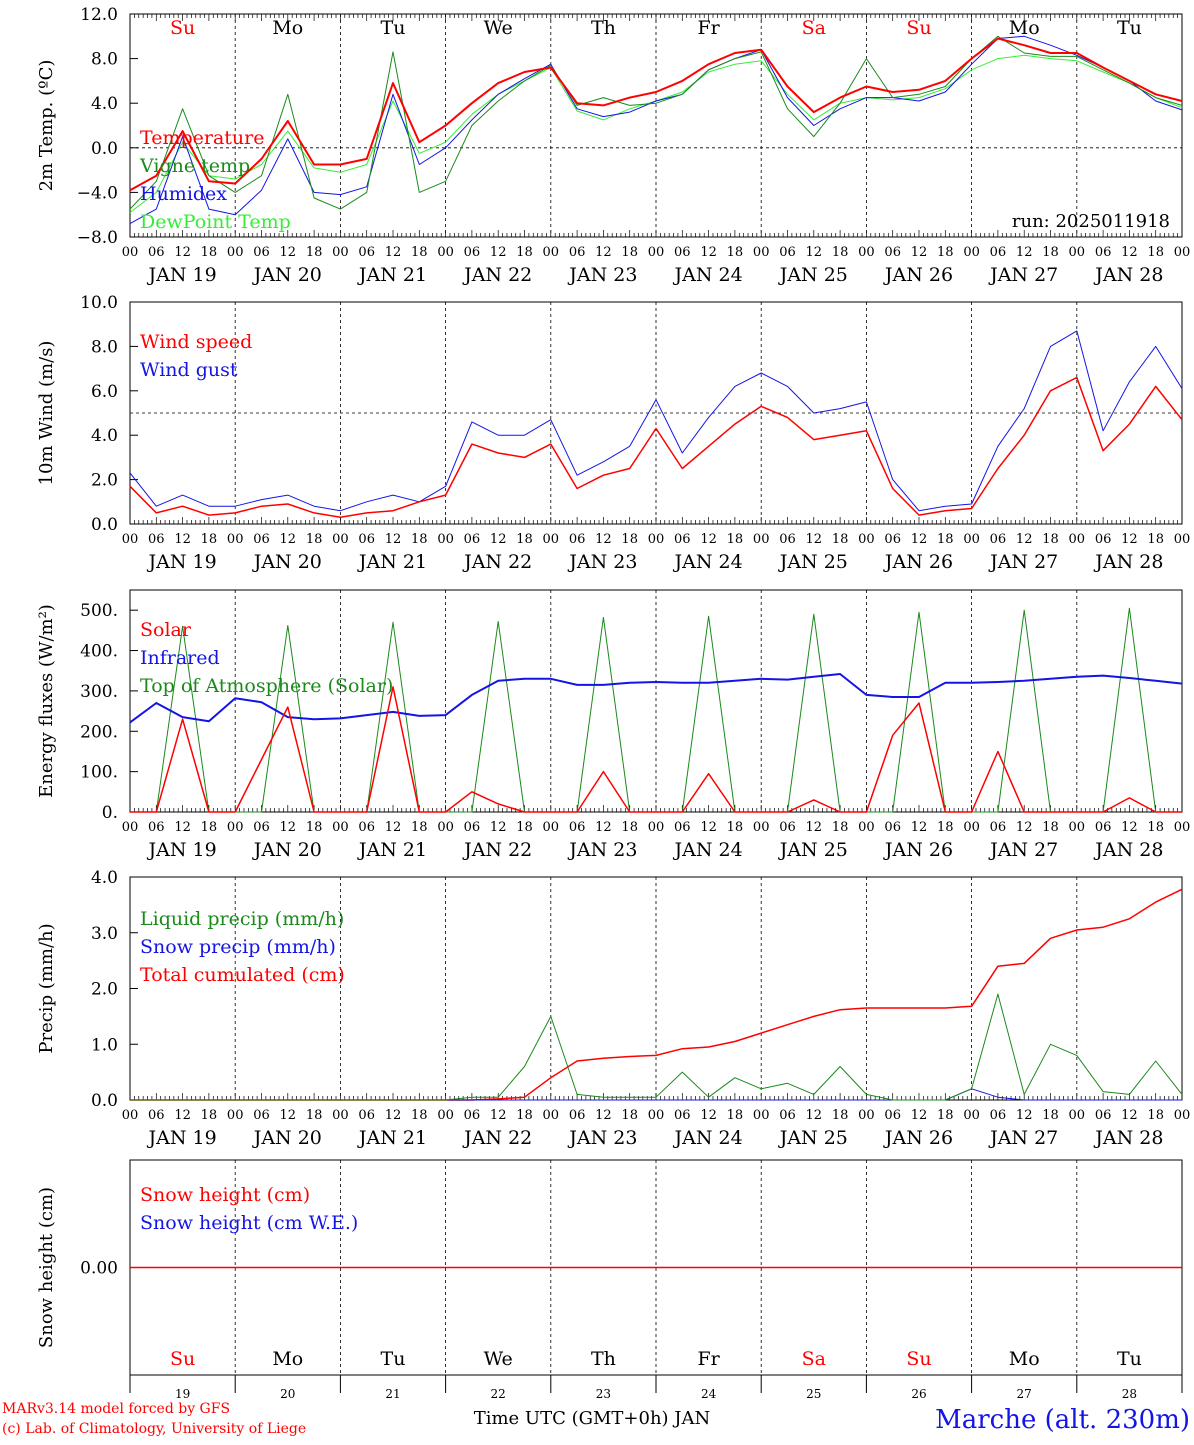 The height and width of the screenshot is (1445, 1194). Describe the element at coordinates (266, 686) in the screenshot. I see `legend-entry: Top of Atmosphere (Solar)` at that location.